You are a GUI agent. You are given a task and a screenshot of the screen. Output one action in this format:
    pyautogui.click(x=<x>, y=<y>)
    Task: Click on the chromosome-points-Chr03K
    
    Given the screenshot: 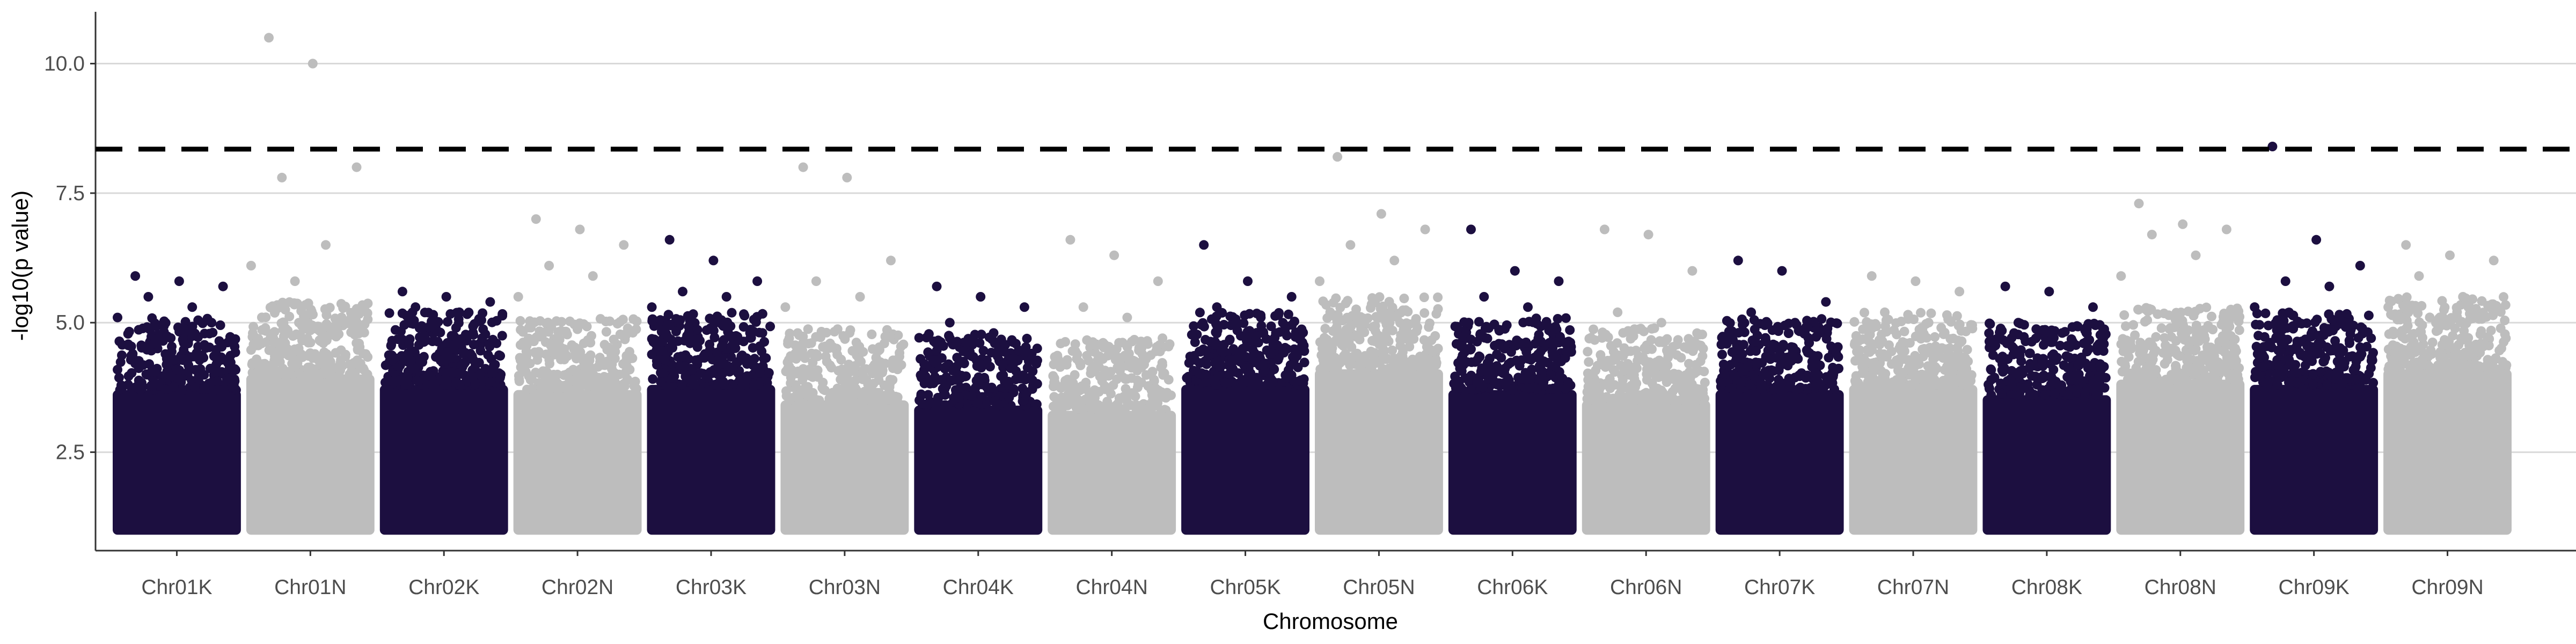 What is the action you would take?
    pyautogui.click(x=711, y=385)
    